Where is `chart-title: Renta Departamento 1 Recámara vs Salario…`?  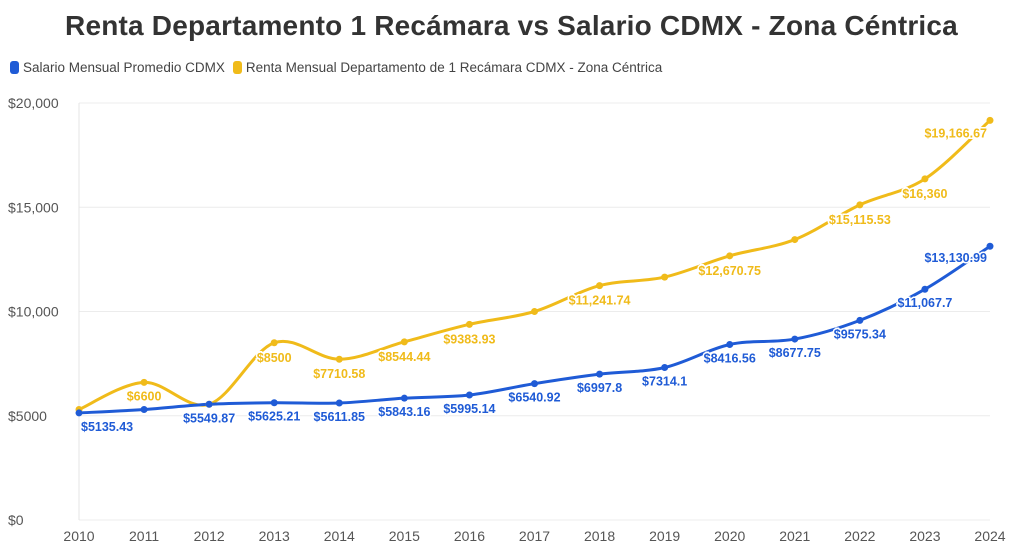 chart-title: Renta Departamento 1 Recámara vs Salario… is located at coordinates (511, 25).